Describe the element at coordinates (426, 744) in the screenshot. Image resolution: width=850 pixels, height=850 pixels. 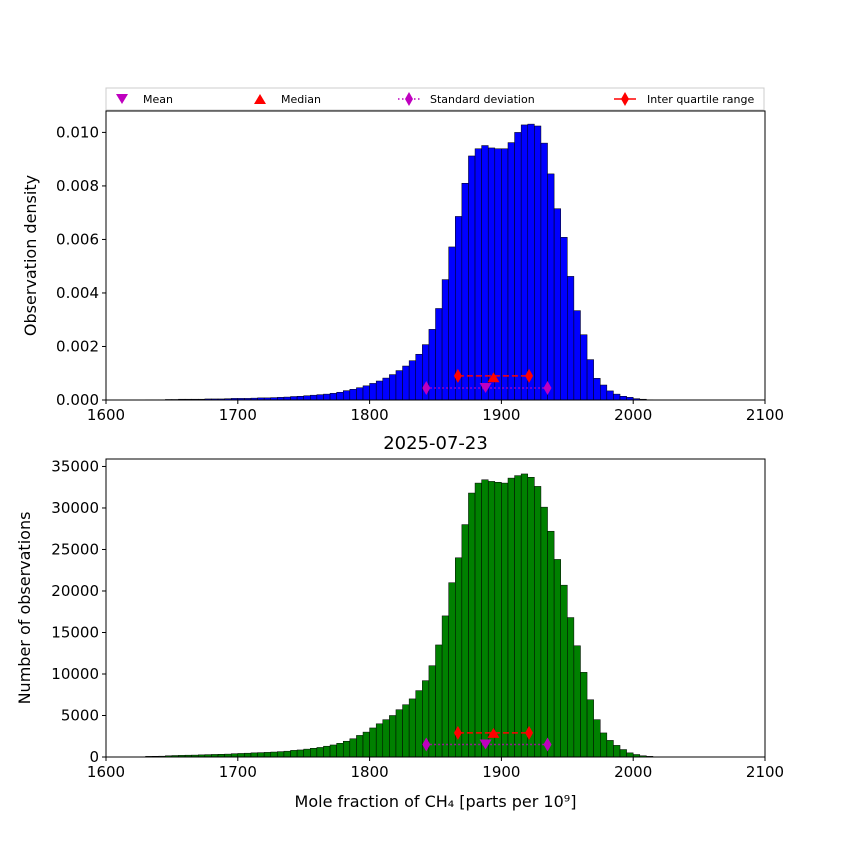
I see `count-std-low-marker` at that location.